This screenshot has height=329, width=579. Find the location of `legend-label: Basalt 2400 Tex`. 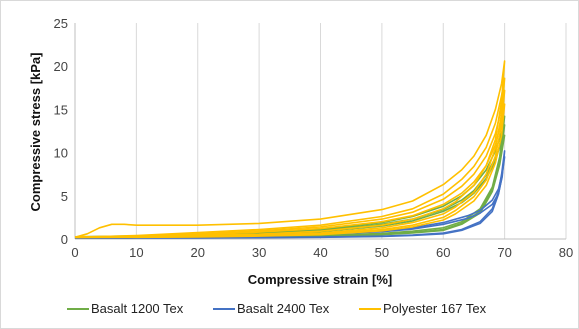

legend-label: Basalt 2400 Tex is located at coordinates (283, 308).